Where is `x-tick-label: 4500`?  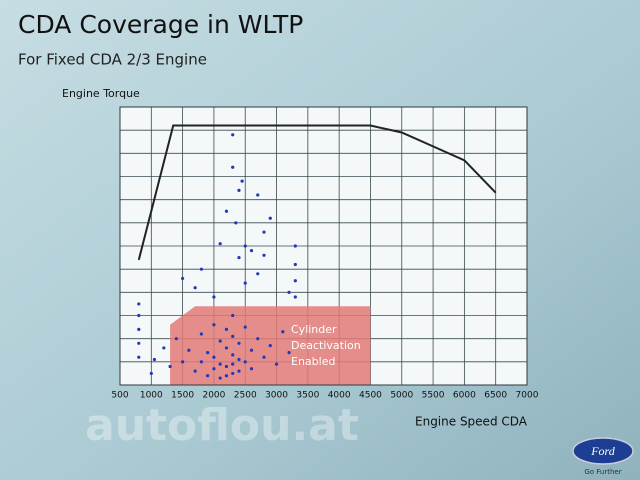 x-tick-label: 4500 is located at coordinates (370, 396).